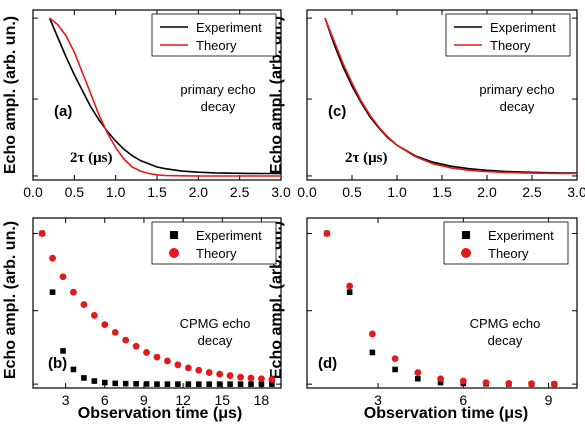 The image size is (585, 425). Describe the element at coordinates (116, 192) in the screenshot. I see `x-tick-label: 1.0` at that location.